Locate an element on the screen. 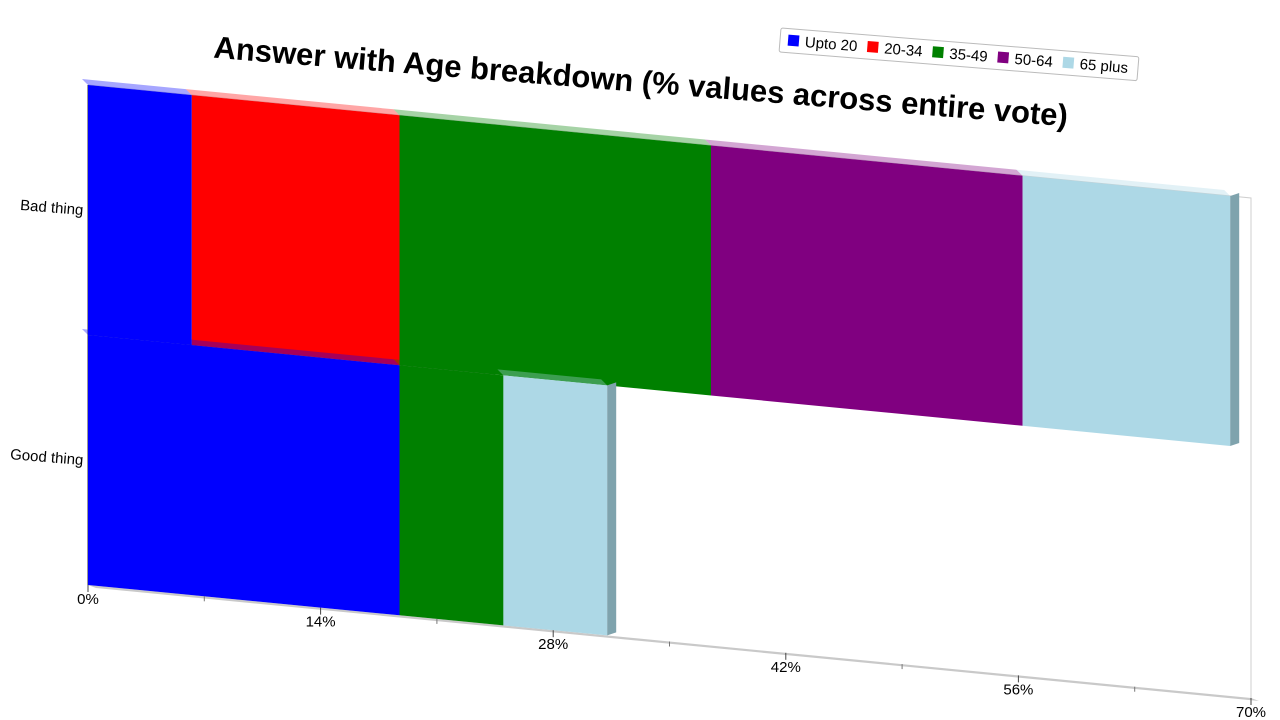 This screenshot has height=720, width=1280. bar-bad-thing-65-plus is located at coordinates (1126, 311).